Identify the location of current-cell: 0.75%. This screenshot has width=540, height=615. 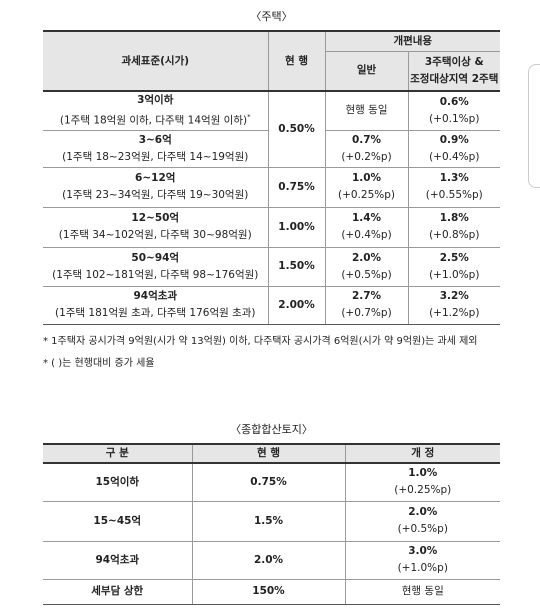
(296, 187).